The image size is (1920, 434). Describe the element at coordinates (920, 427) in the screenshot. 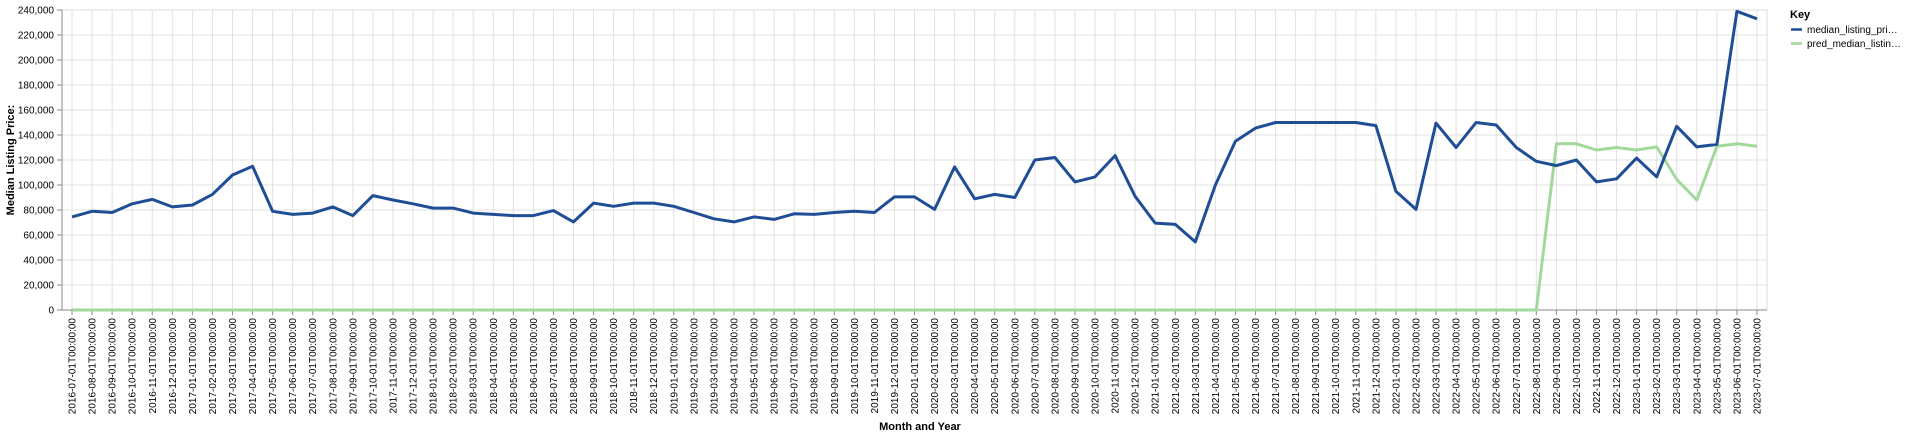

I see `x-axis-title: Month and Year` at that location.